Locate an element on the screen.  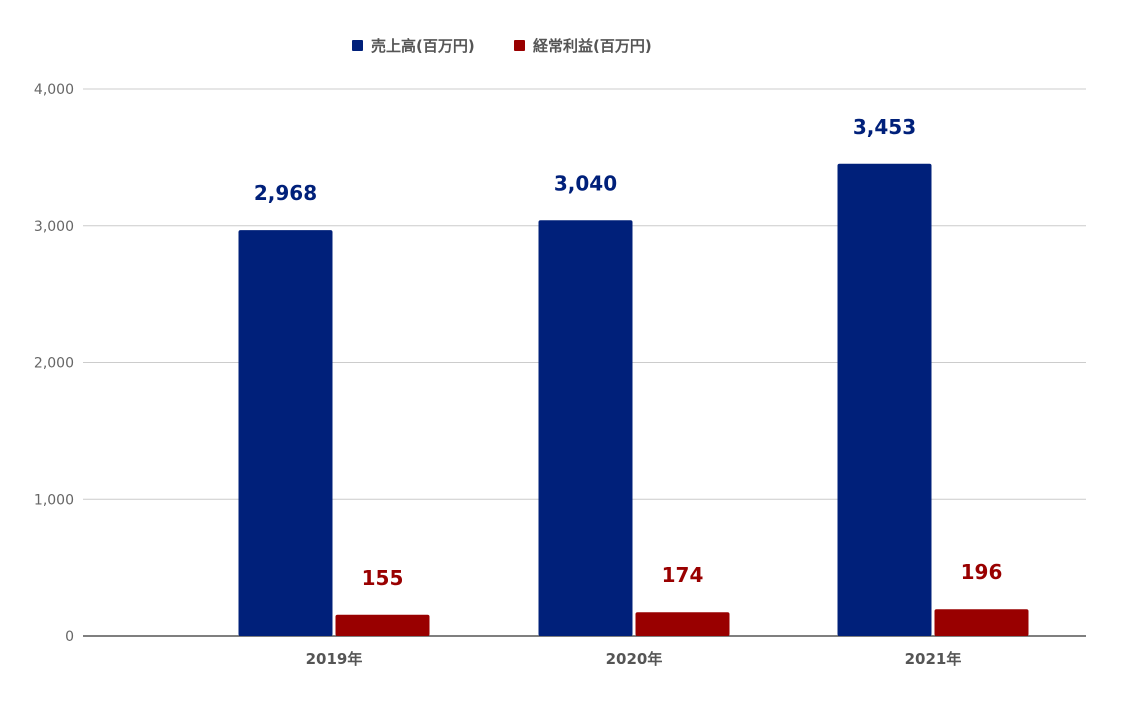
data-label-sales-2: 3,453 is located at coordinates (884, 127).